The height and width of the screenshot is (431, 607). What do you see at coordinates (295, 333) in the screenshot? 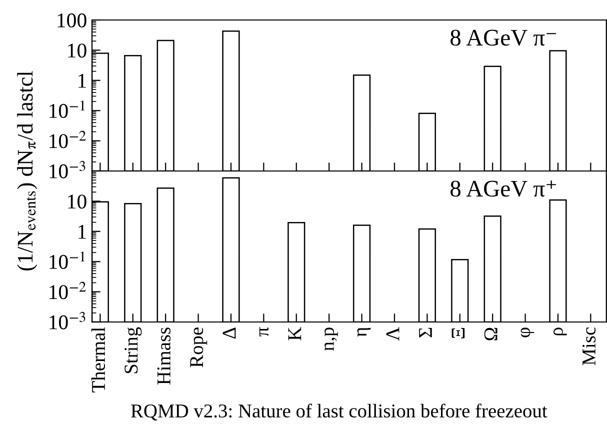
I see `x-tick-label: K` at bounding box center [295, 333].